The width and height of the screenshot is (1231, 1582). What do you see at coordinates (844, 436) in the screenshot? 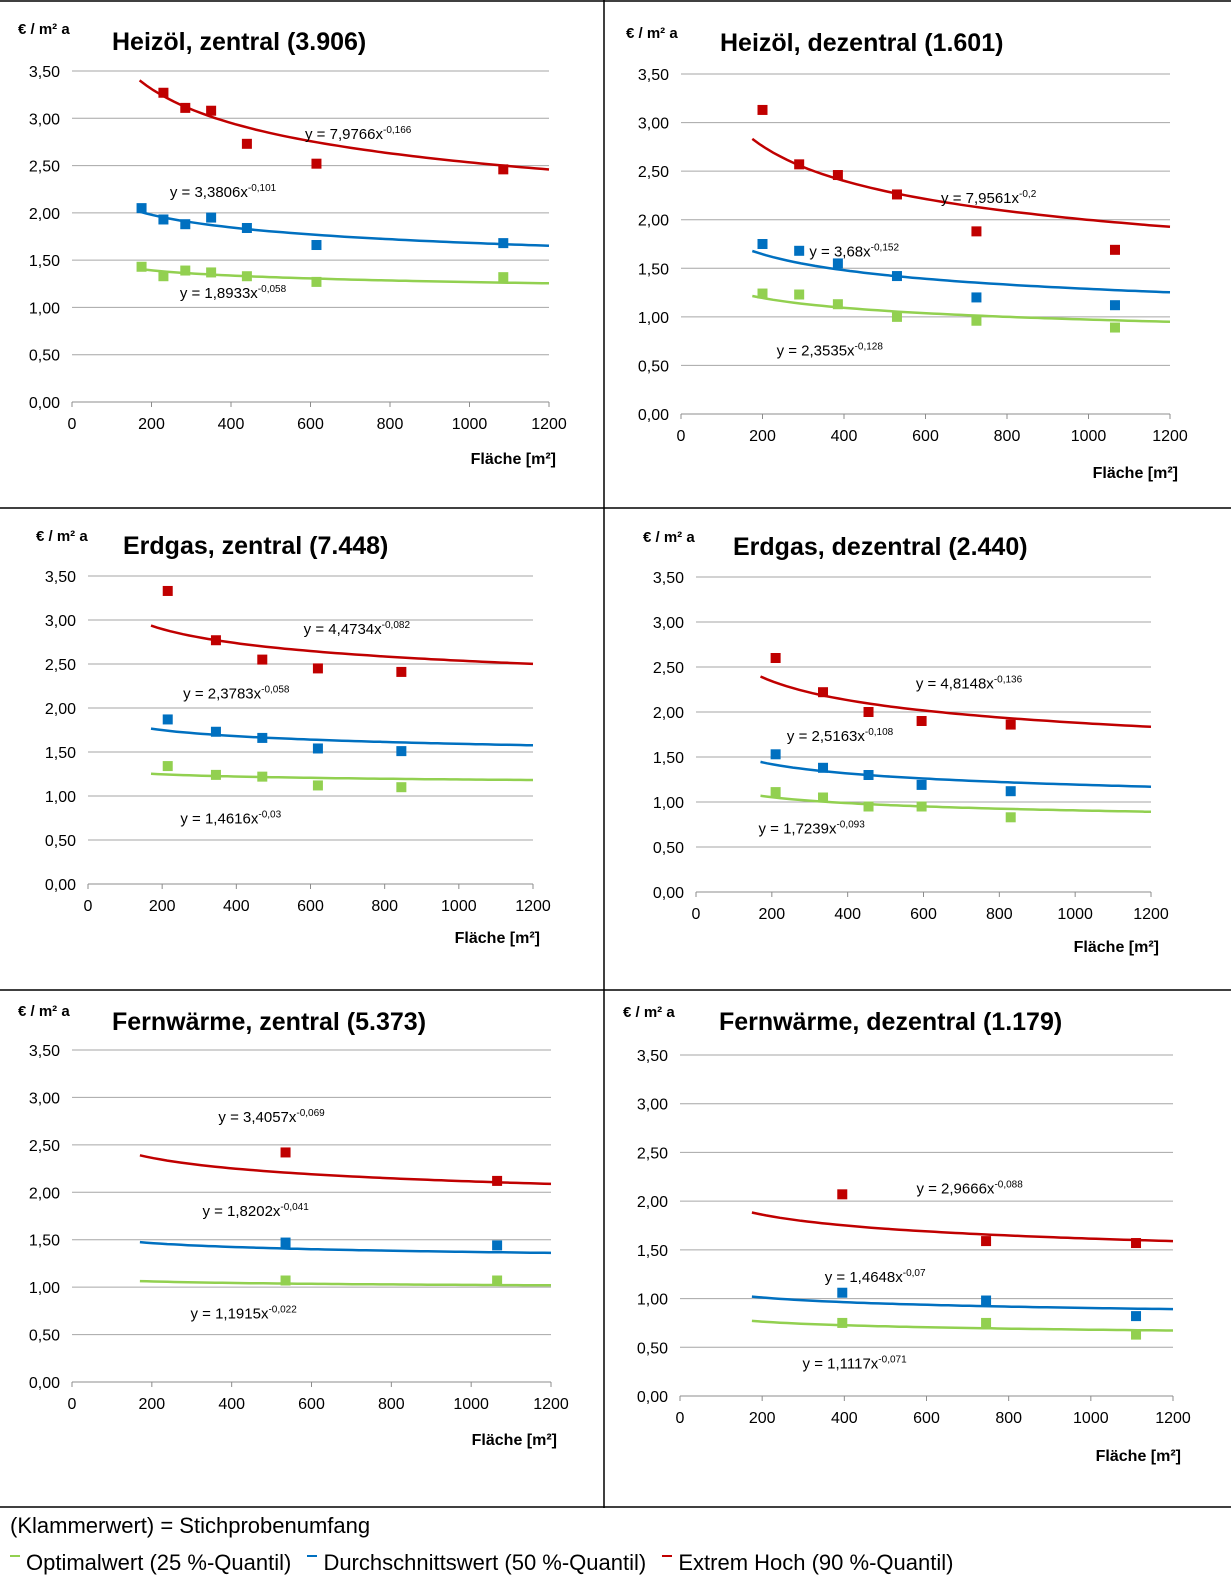
I see `chart2-x-tick-label: 400` at bounding box center [844, 436].